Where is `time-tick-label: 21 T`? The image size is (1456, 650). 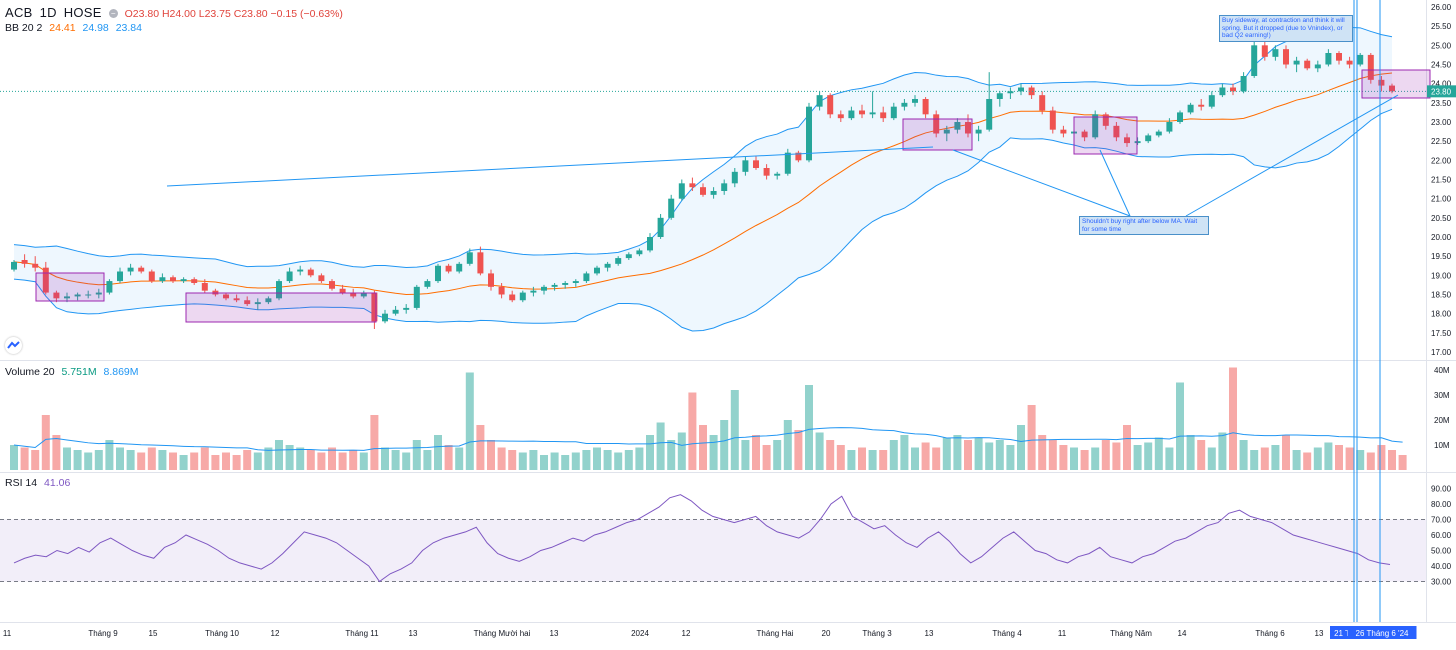
time-tick-label: 21 T is located at coordinates (1342, 633).